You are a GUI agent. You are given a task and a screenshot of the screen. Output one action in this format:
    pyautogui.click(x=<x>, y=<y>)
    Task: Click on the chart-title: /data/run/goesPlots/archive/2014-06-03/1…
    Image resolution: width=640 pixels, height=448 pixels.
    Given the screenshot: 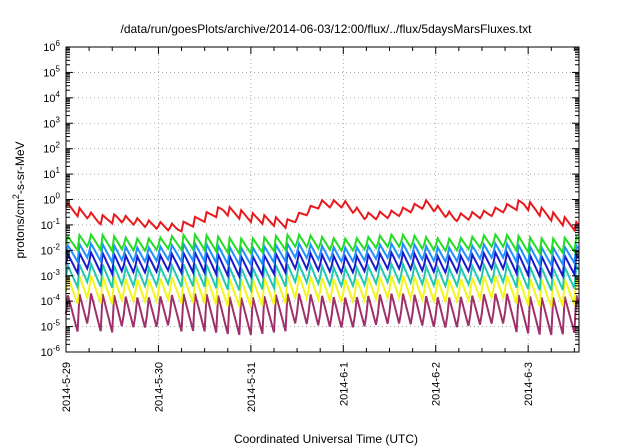 What is the action you would take?
    pyautogui.click(x=327, y=29)
    